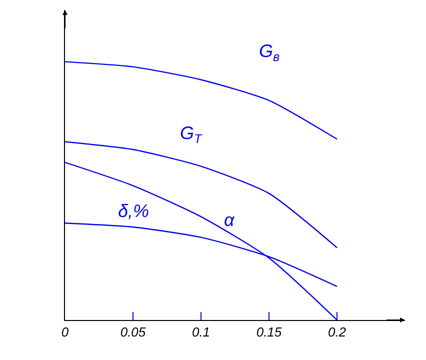 The image size is (426, 360). I want to click on x-tick-label: 0, so click(65, 332).